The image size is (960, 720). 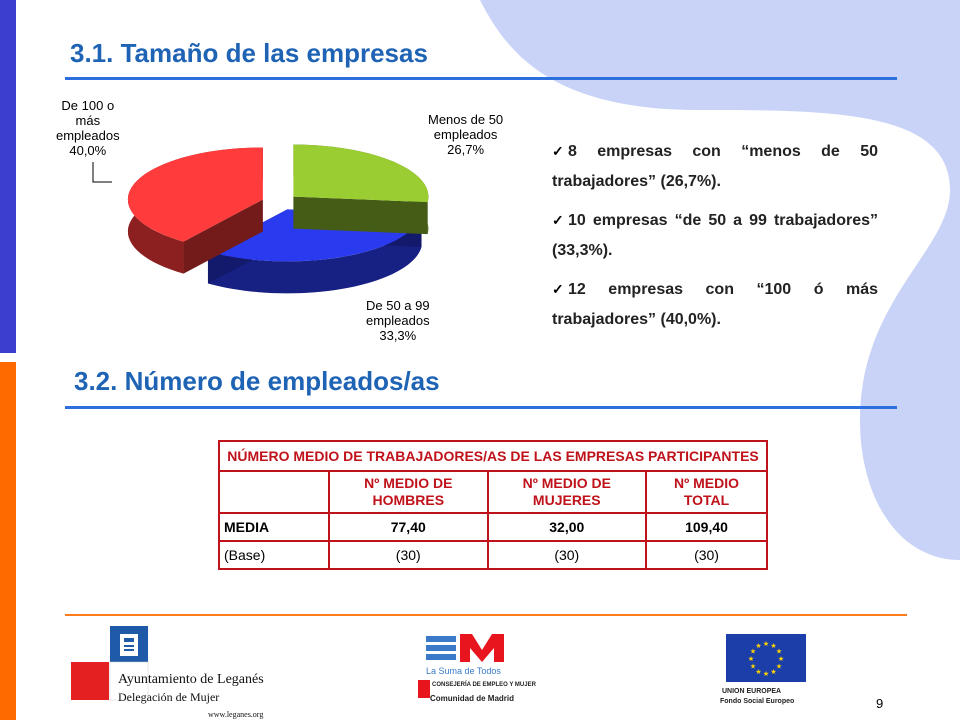 What do you see at coordinates (408, 483) in the screenshot?
I see `header-men-line-1: Nº MEDIO DE` at bounding box center [408, 483].